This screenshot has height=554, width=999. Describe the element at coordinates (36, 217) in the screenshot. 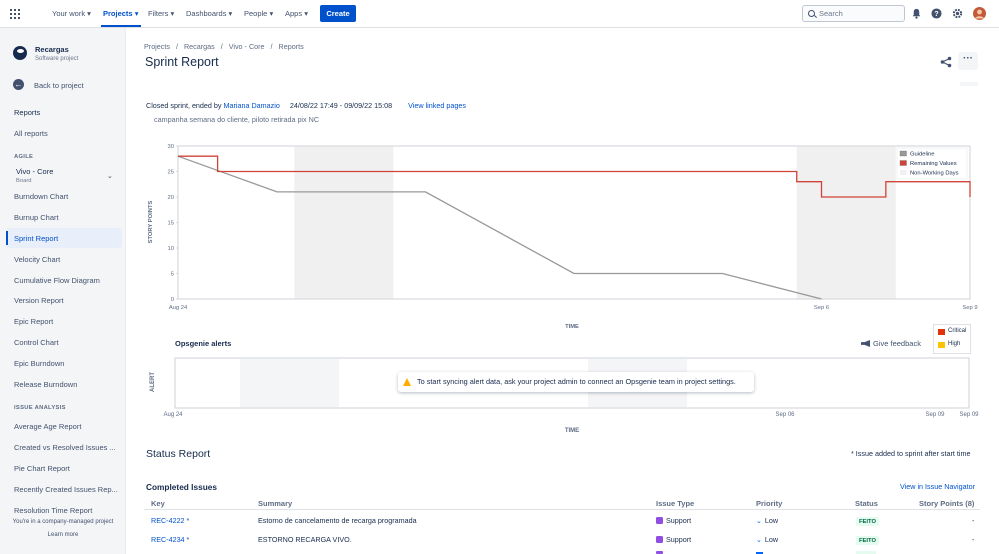

I see `sidebar-item-burnup-chart: Burnup Chart` at that location.